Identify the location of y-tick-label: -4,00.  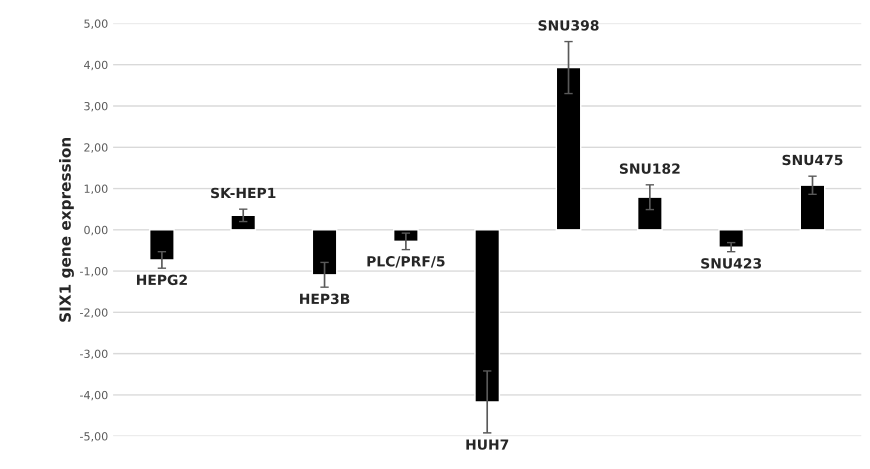
(94, 395).